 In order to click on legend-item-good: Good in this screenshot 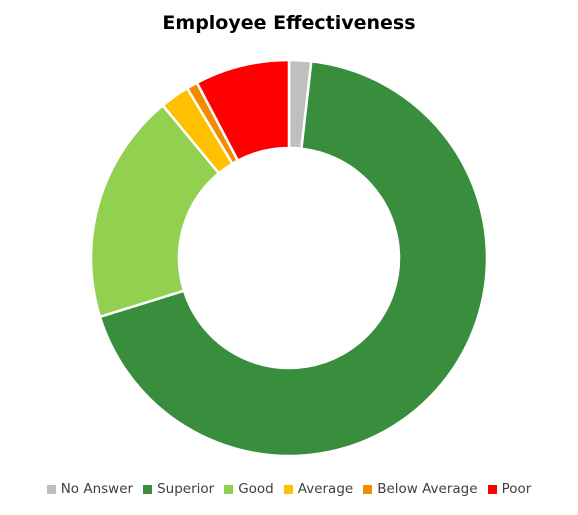, I will do `click(249, 489)`.